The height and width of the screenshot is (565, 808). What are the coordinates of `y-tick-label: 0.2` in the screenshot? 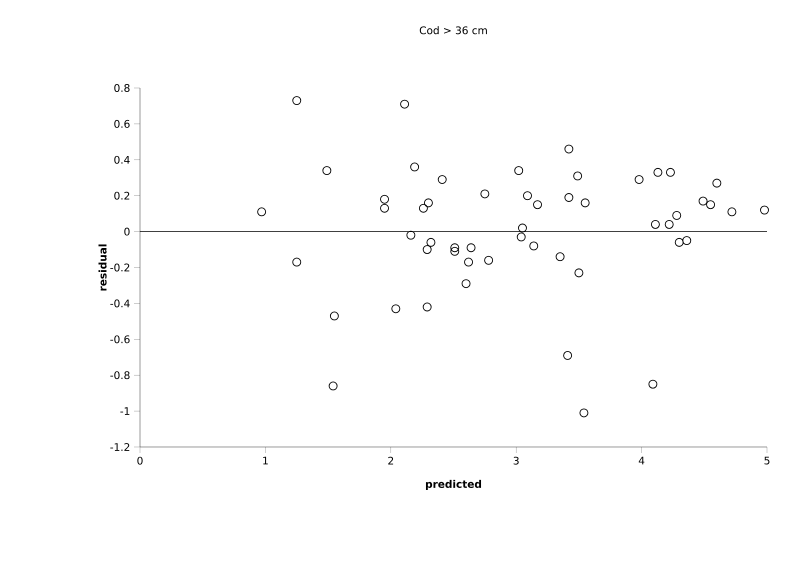 It's located at (122, 196).